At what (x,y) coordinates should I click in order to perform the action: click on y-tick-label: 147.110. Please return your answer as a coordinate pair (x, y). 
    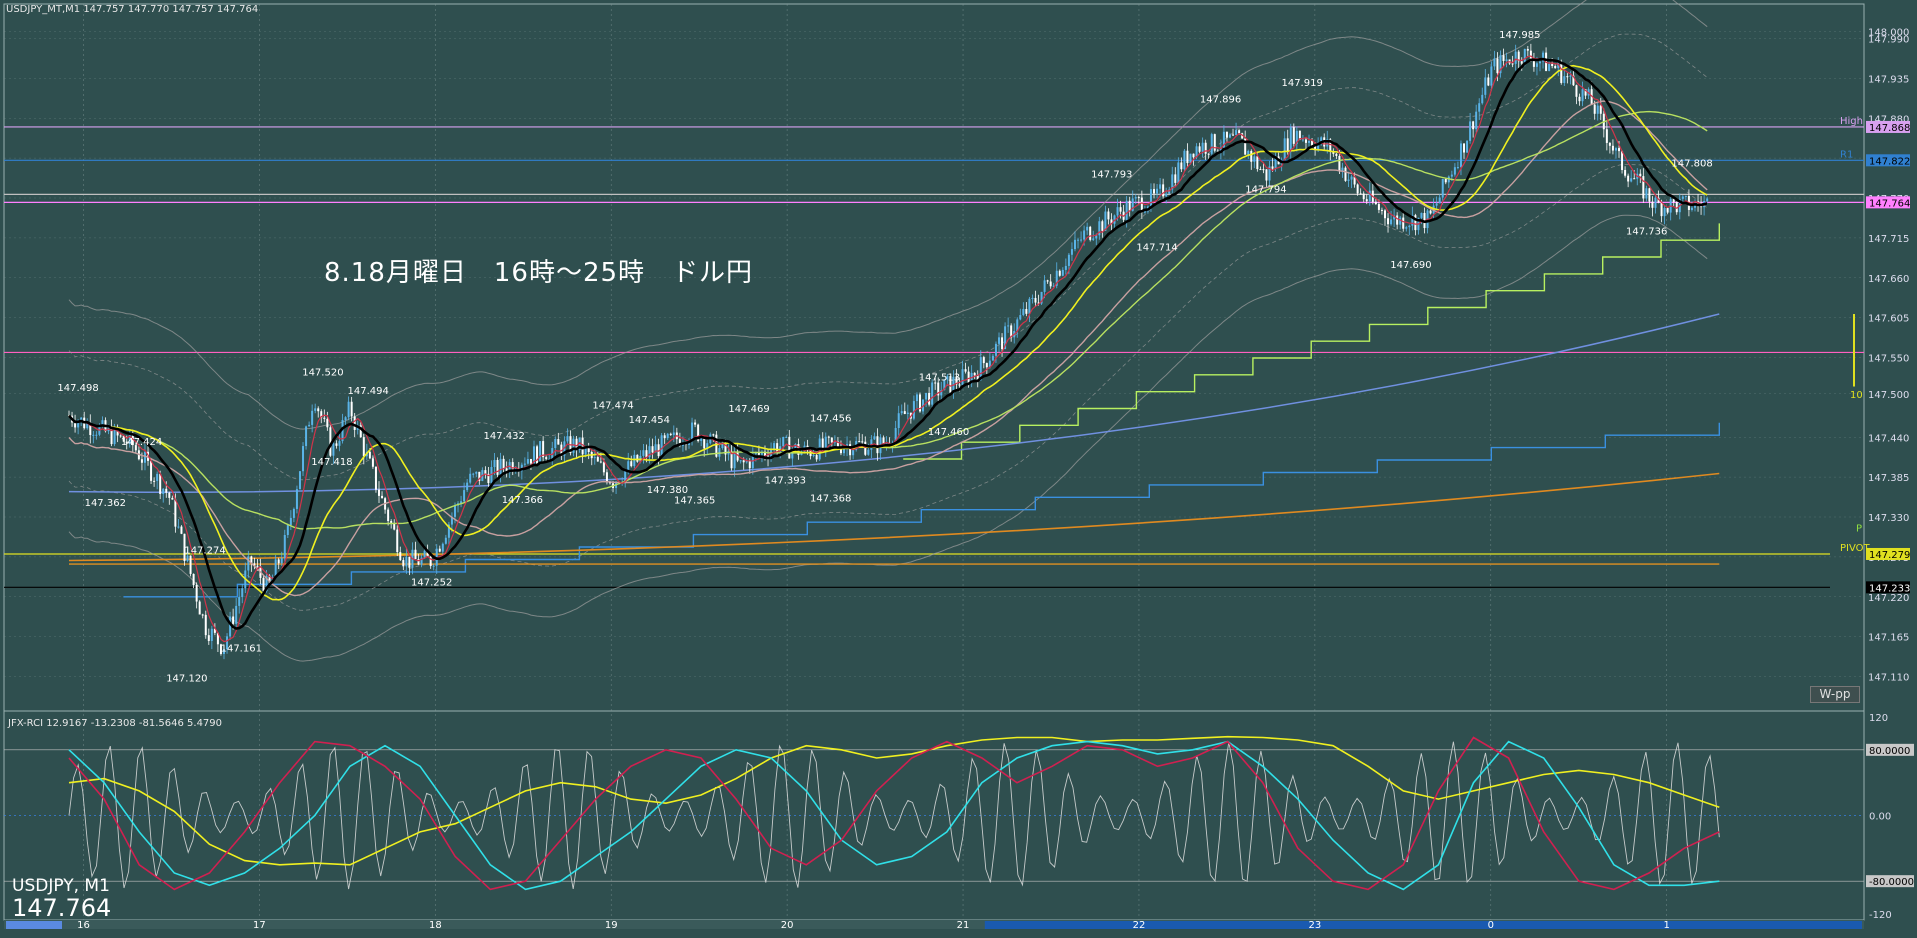
    Looking at the image, I should click on (1888, 678).